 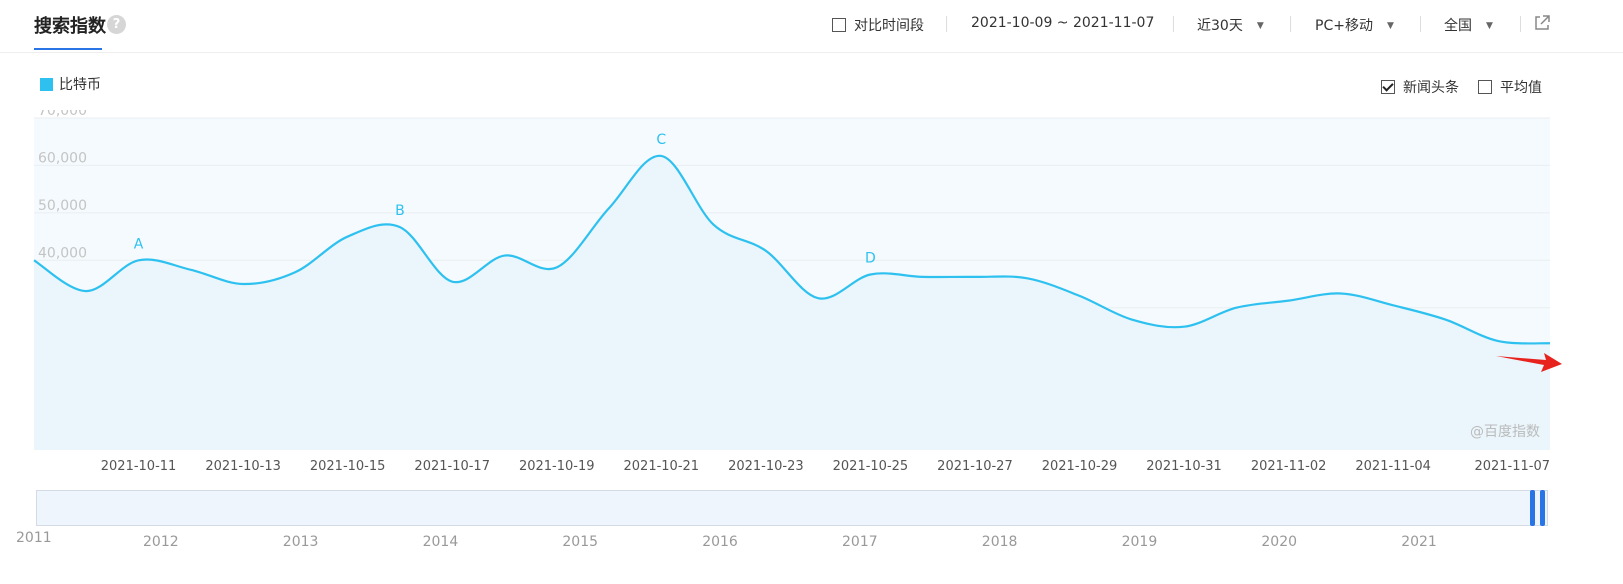 I want to click on period-select: 近30天 ▼, so click(x=1230, y=25).